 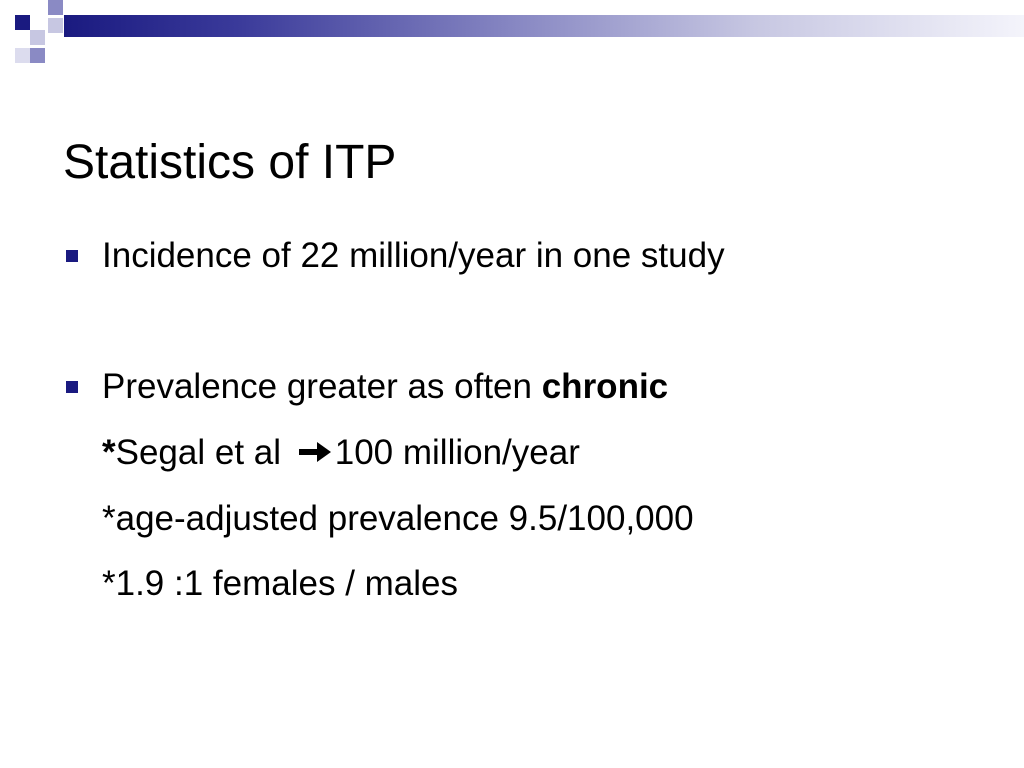 I want to click on sub-line: *Segal et al 100 million/year, so click(x=341, y=453).